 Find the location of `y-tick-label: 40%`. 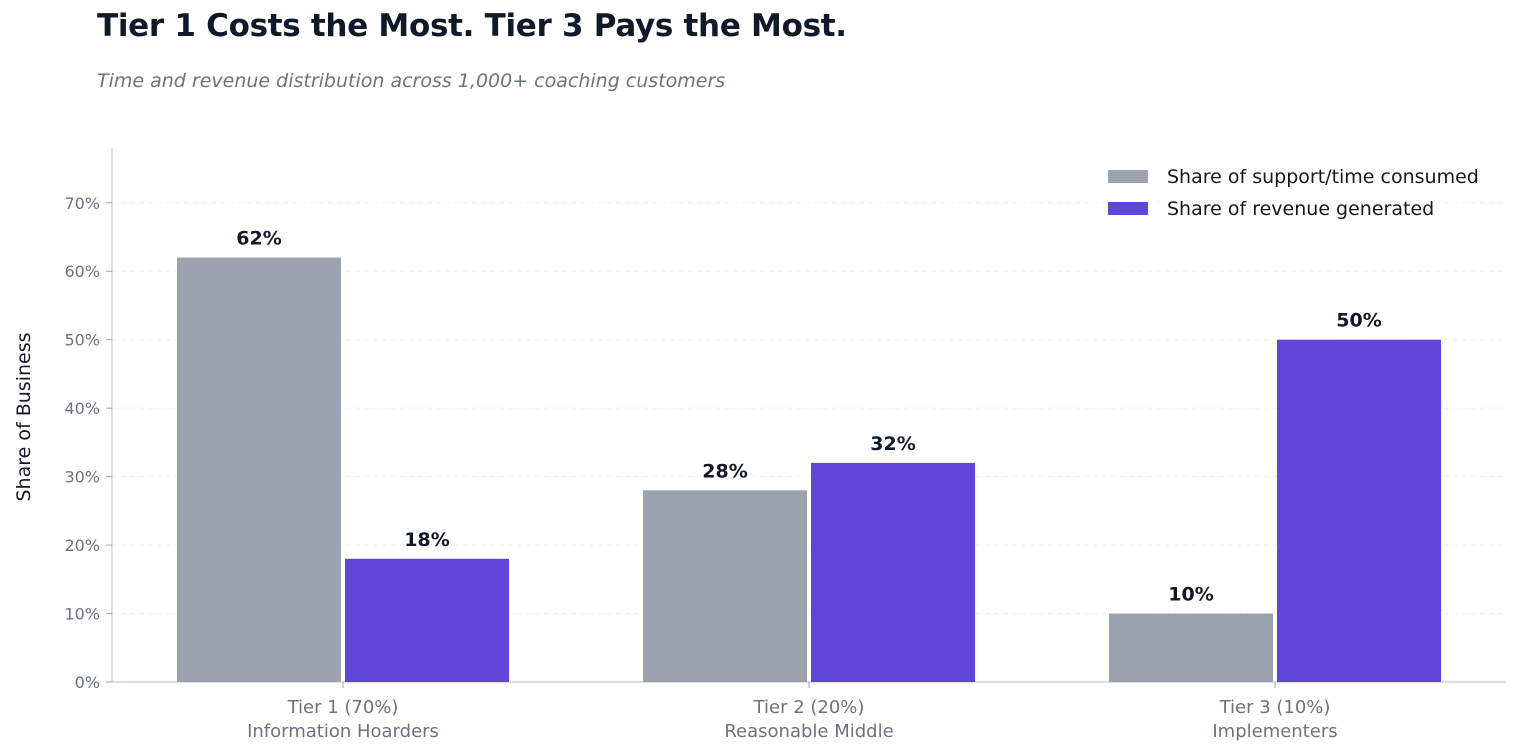

y-tick-label: 40% is located at coordinates (82, 408).